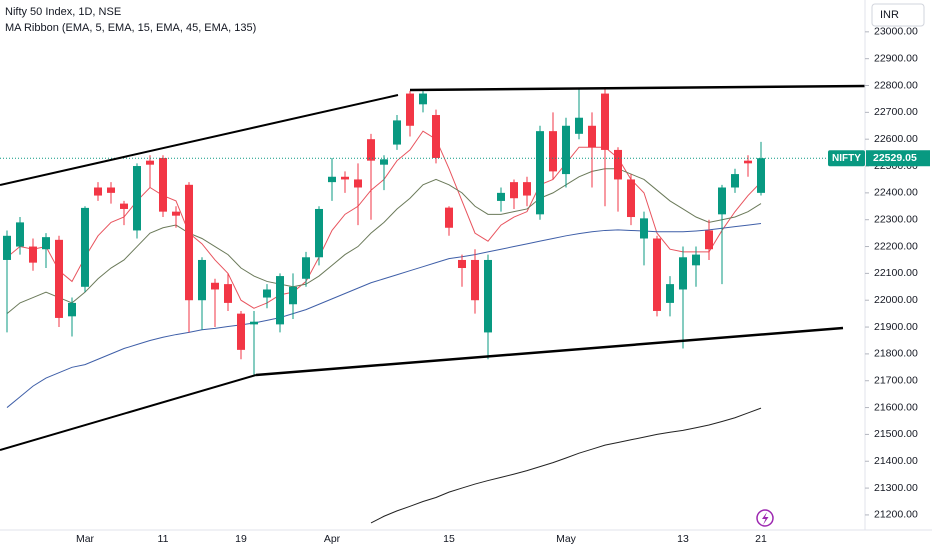  Describe the element at coordinates (896, 515) in the screenshot. I see `y-tick-label: 21200.00` at that location.